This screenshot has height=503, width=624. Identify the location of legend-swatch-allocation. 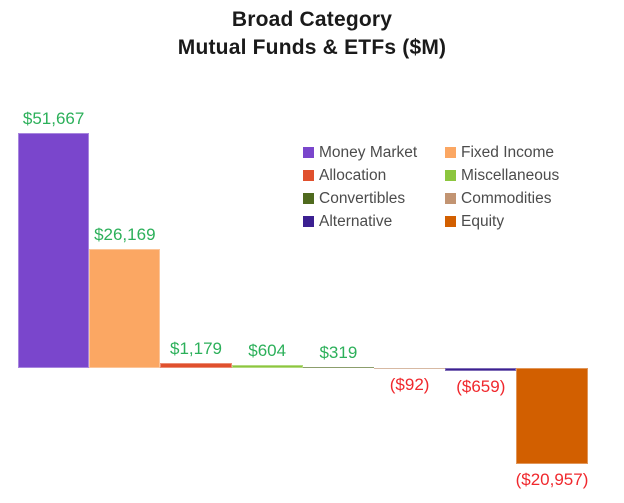
(308, 175).